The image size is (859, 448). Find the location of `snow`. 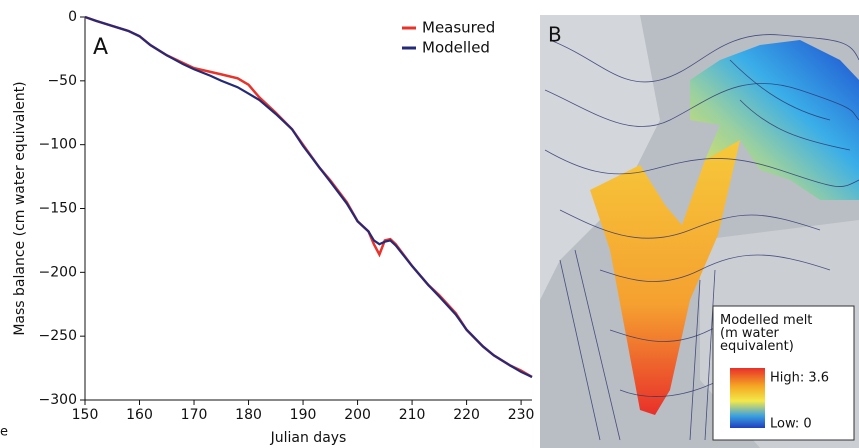

snow is located at coordinates (600, 157).